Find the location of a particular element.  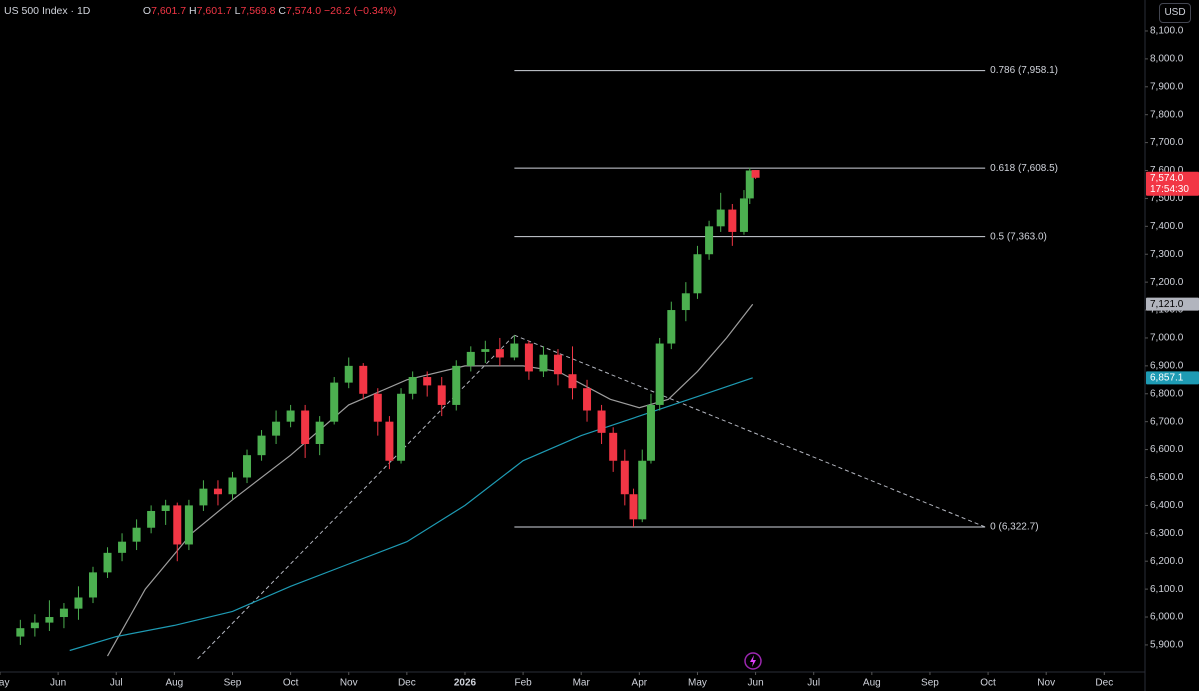

ohlc-label: L is located at coordinates (237, 11).